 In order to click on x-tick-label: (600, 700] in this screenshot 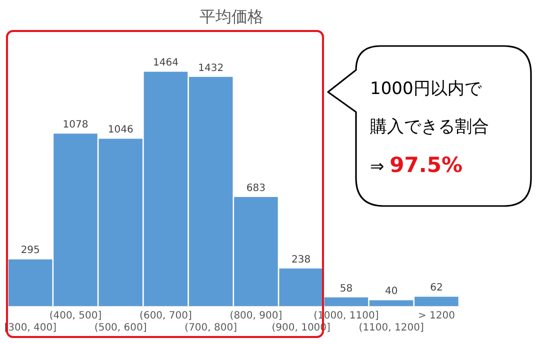, I will do `click(166, 316)`.